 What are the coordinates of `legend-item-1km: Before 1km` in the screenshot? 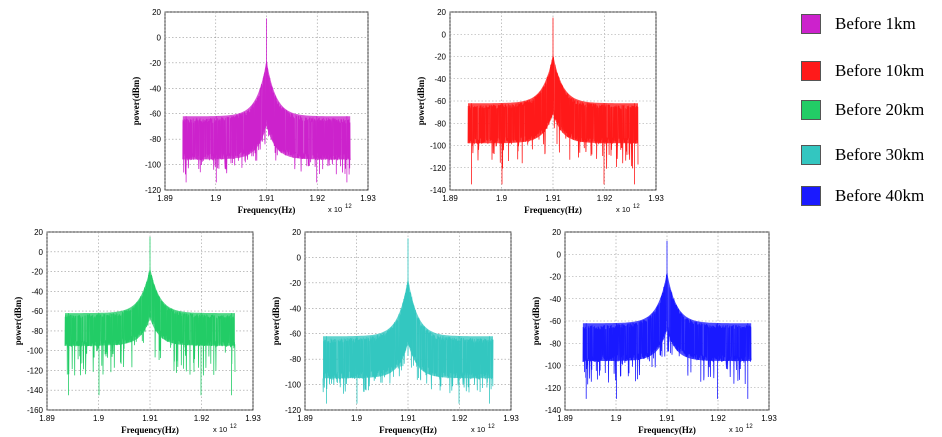 It's located at (858, 24).